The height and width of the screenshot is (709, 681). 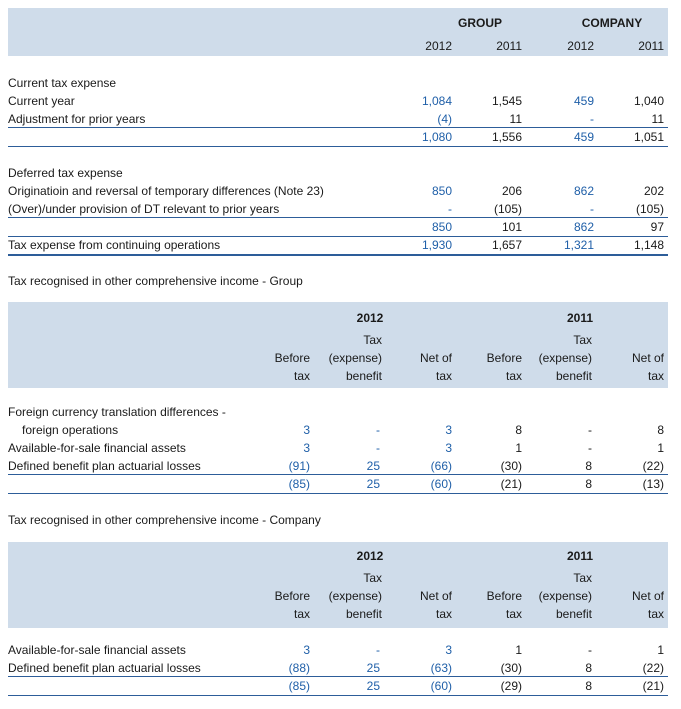 What do you see at coordinates (338, 345) in the screenshot?
I see `table2-header-band` at bounding box center [338, 345].